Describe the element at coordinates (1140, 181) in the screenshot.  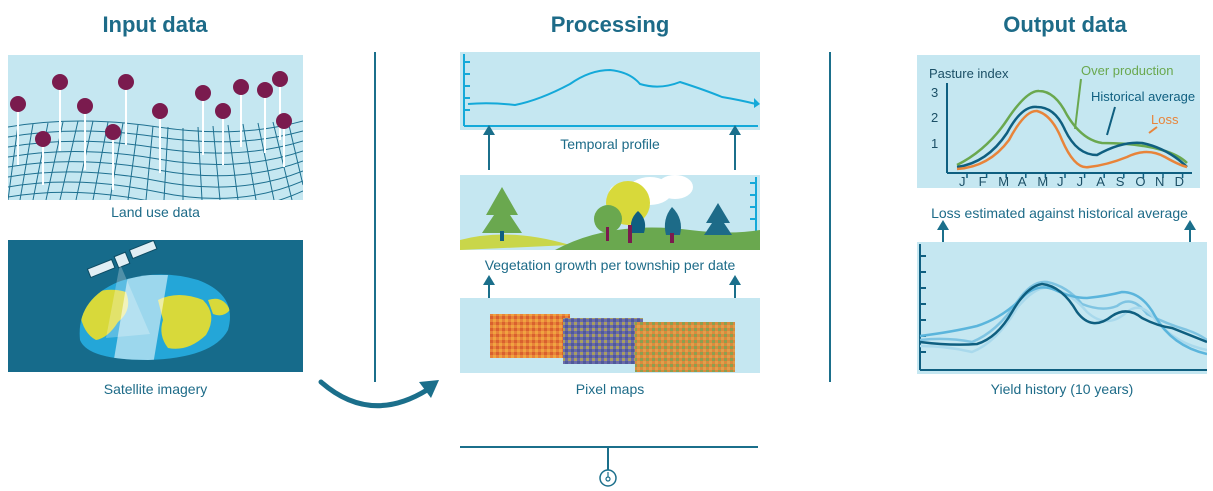
I see `x-tick-label: O` at that location.